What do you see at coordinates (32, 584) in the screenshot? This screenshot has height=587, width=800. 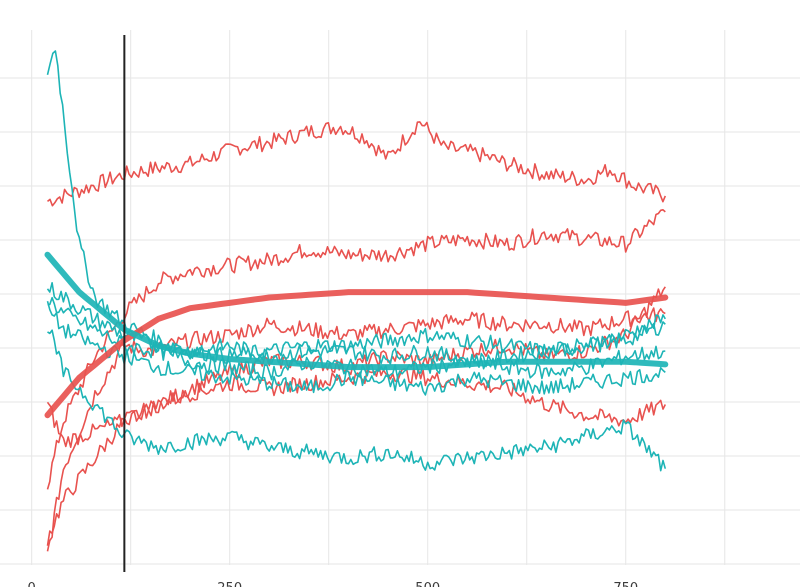 I see `x-tick-label: 0` at bounding box center [32, 584].